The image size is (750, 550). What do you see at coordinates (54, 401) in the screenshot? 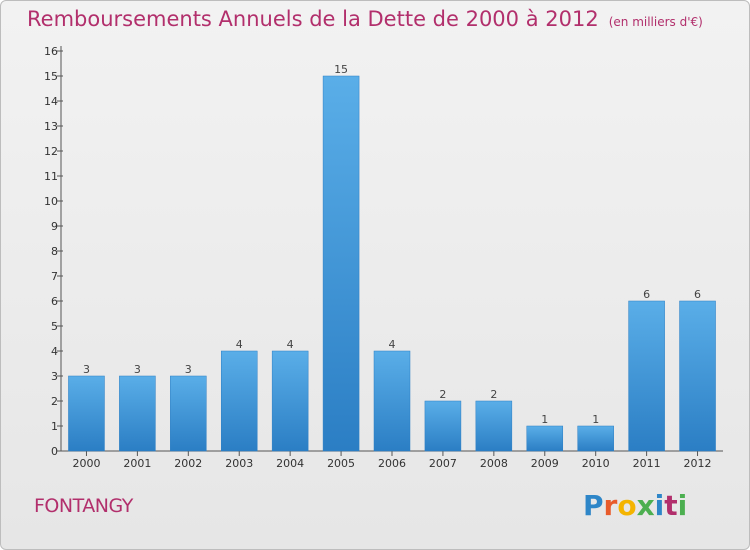
I see `y-tick-label: 2` at bounding box center [54, 401].